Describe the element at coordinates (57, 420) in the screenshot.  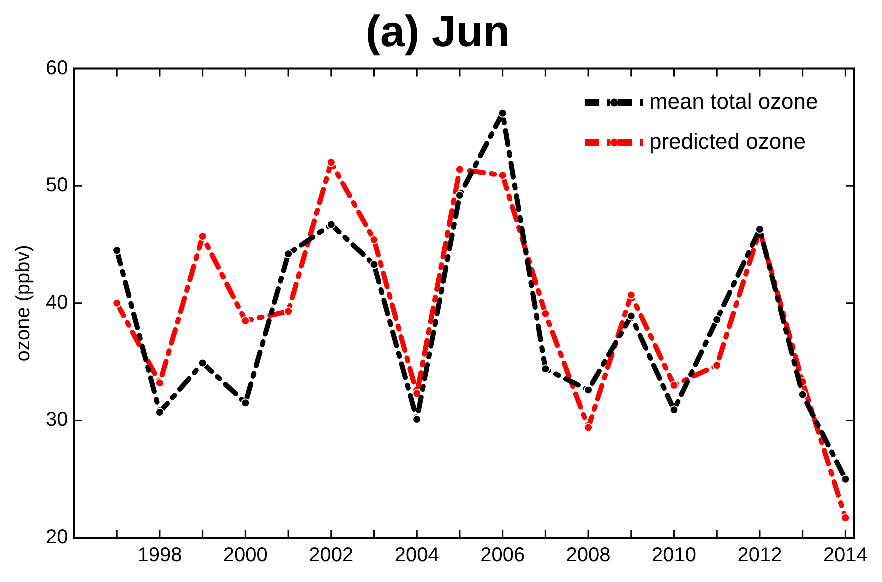
I see `y-tick-label: 30` at that location.